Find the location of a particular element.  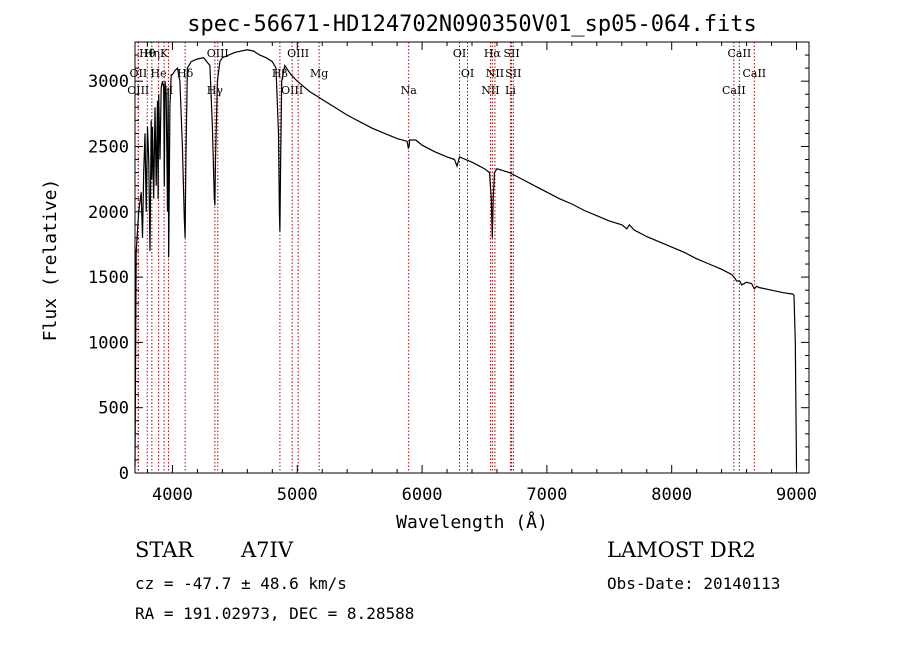

line-label: Hβ is located at coordinates (280, 73).